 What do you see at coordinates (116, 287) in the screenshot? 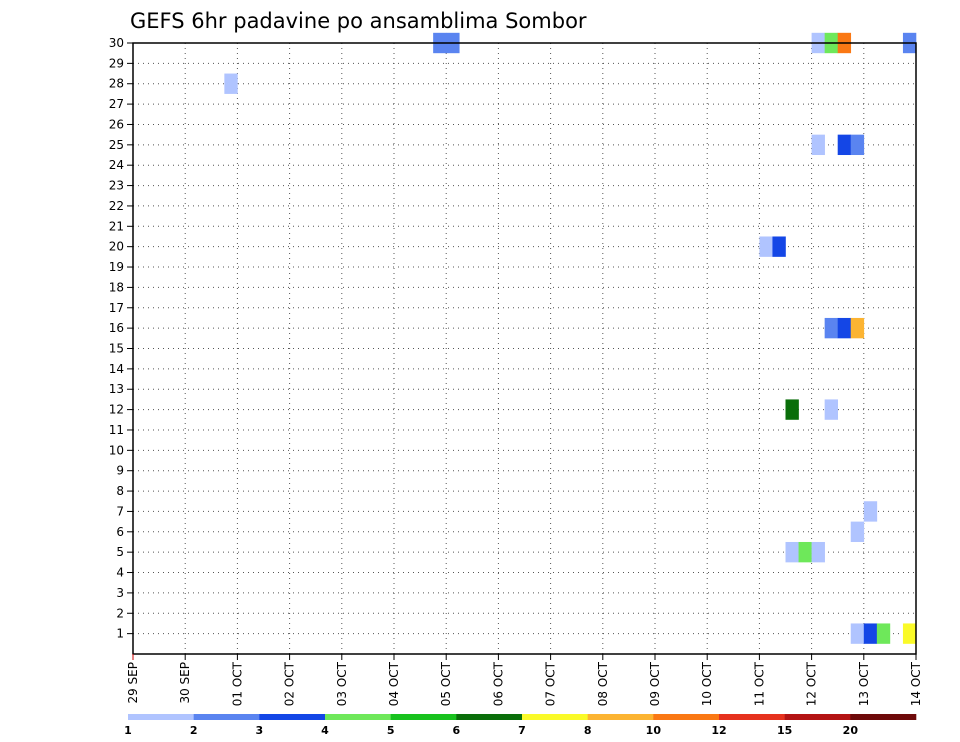
I see `y-tick-label: 18` at bounding box center [116, 287].